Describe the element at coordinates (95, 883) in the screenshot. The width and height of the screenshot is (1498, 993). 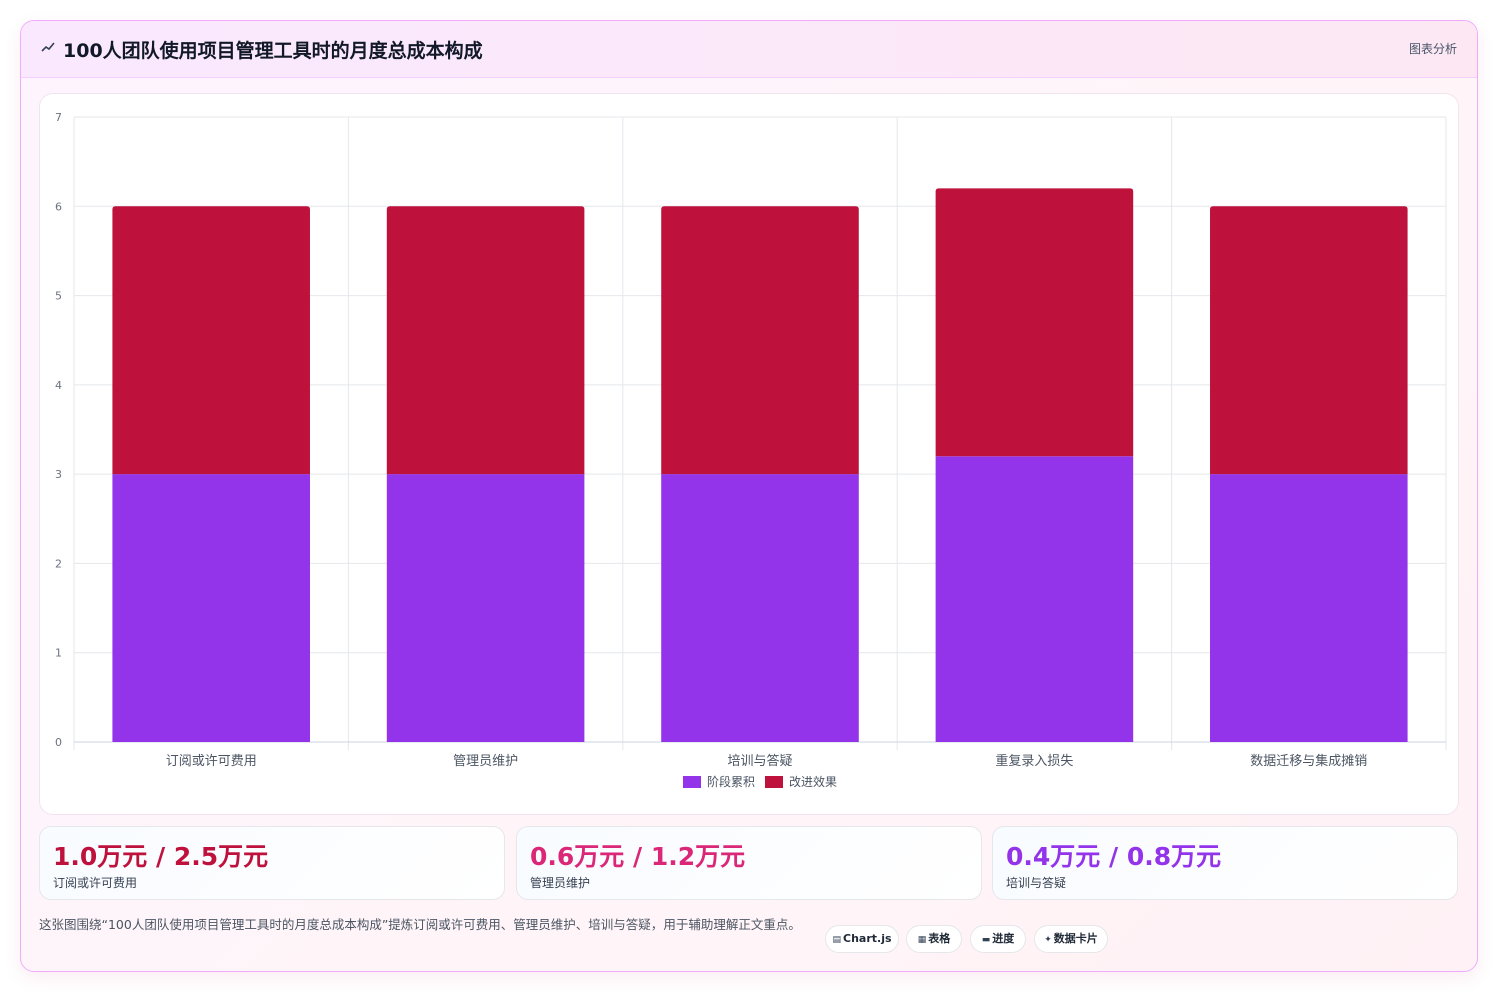
I see `stat-label: 订阅或许可费用` at that location.